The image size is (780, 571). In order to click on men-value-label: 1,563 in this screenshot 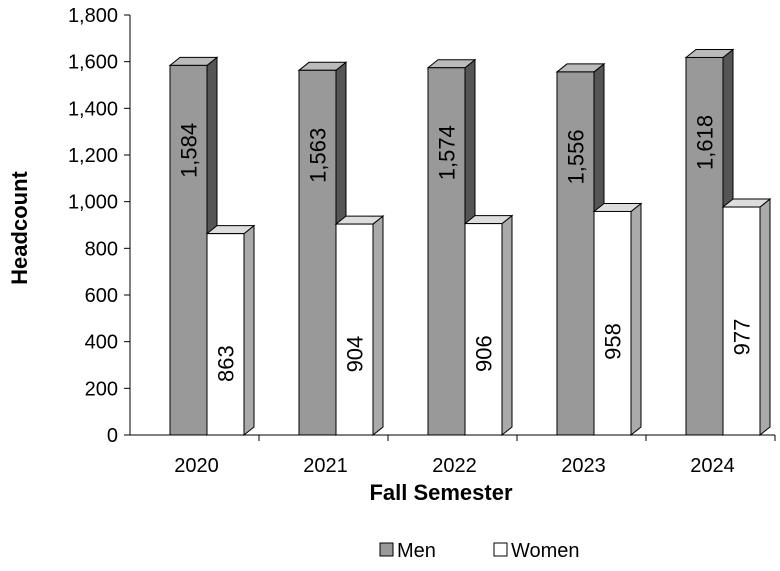, I will do `click(317, 155)`.